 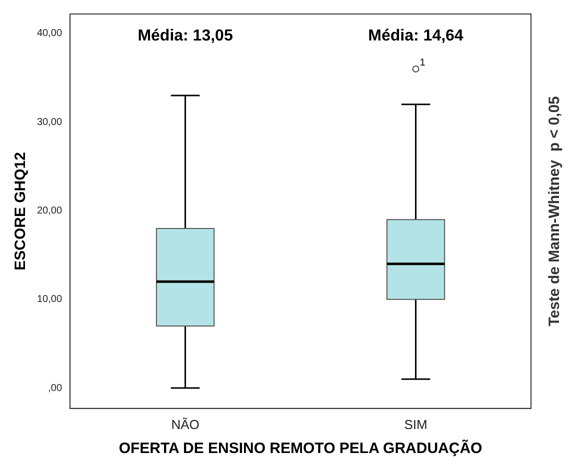 I want to click on x-tick-label: NÃO, so click(x=185, y=424).